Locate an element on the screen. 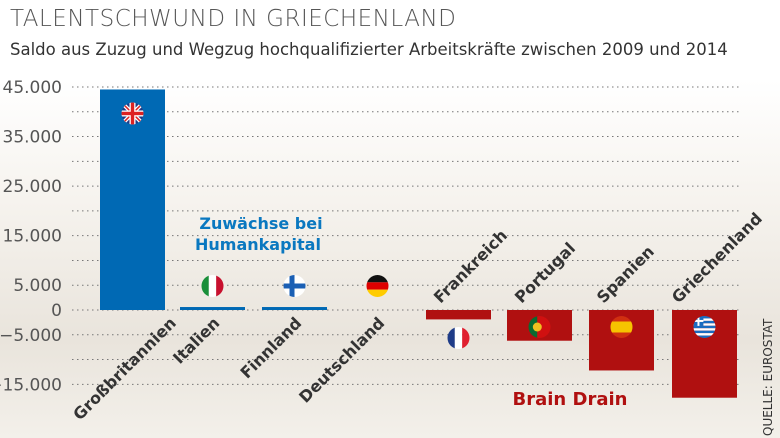  y-tick-label: −15.000 is located at coordinates (31, 385).